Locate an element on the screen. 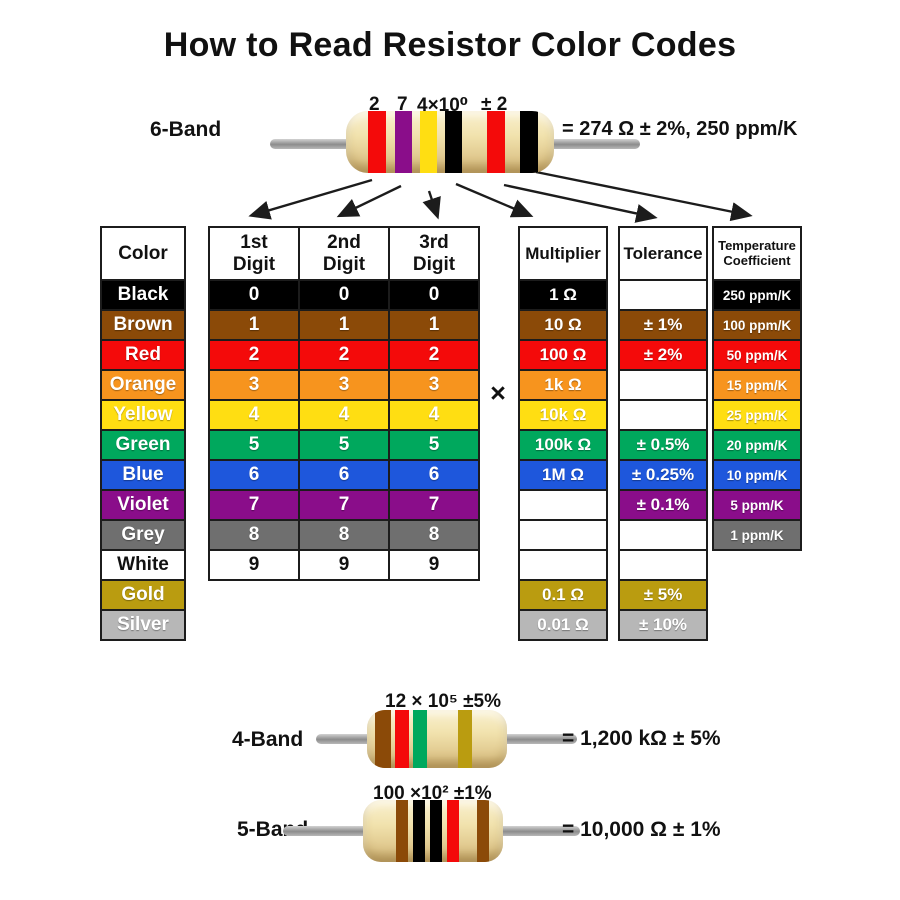  band-2-violet is located at coordinates (403, 142).